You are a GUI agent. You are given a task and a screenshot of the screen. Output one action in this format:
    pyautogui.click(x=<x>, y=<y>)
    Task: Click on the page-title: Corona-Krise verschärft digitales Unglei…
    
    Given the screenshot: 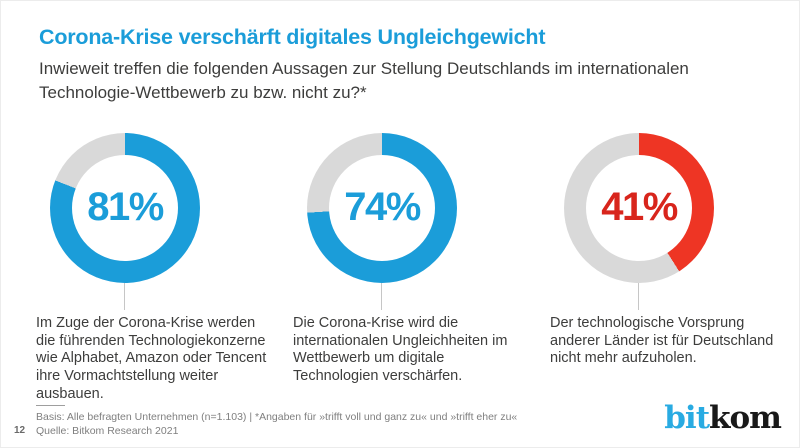 What is the action you would take?
    pyautogui.click(x=292, y=37)
    